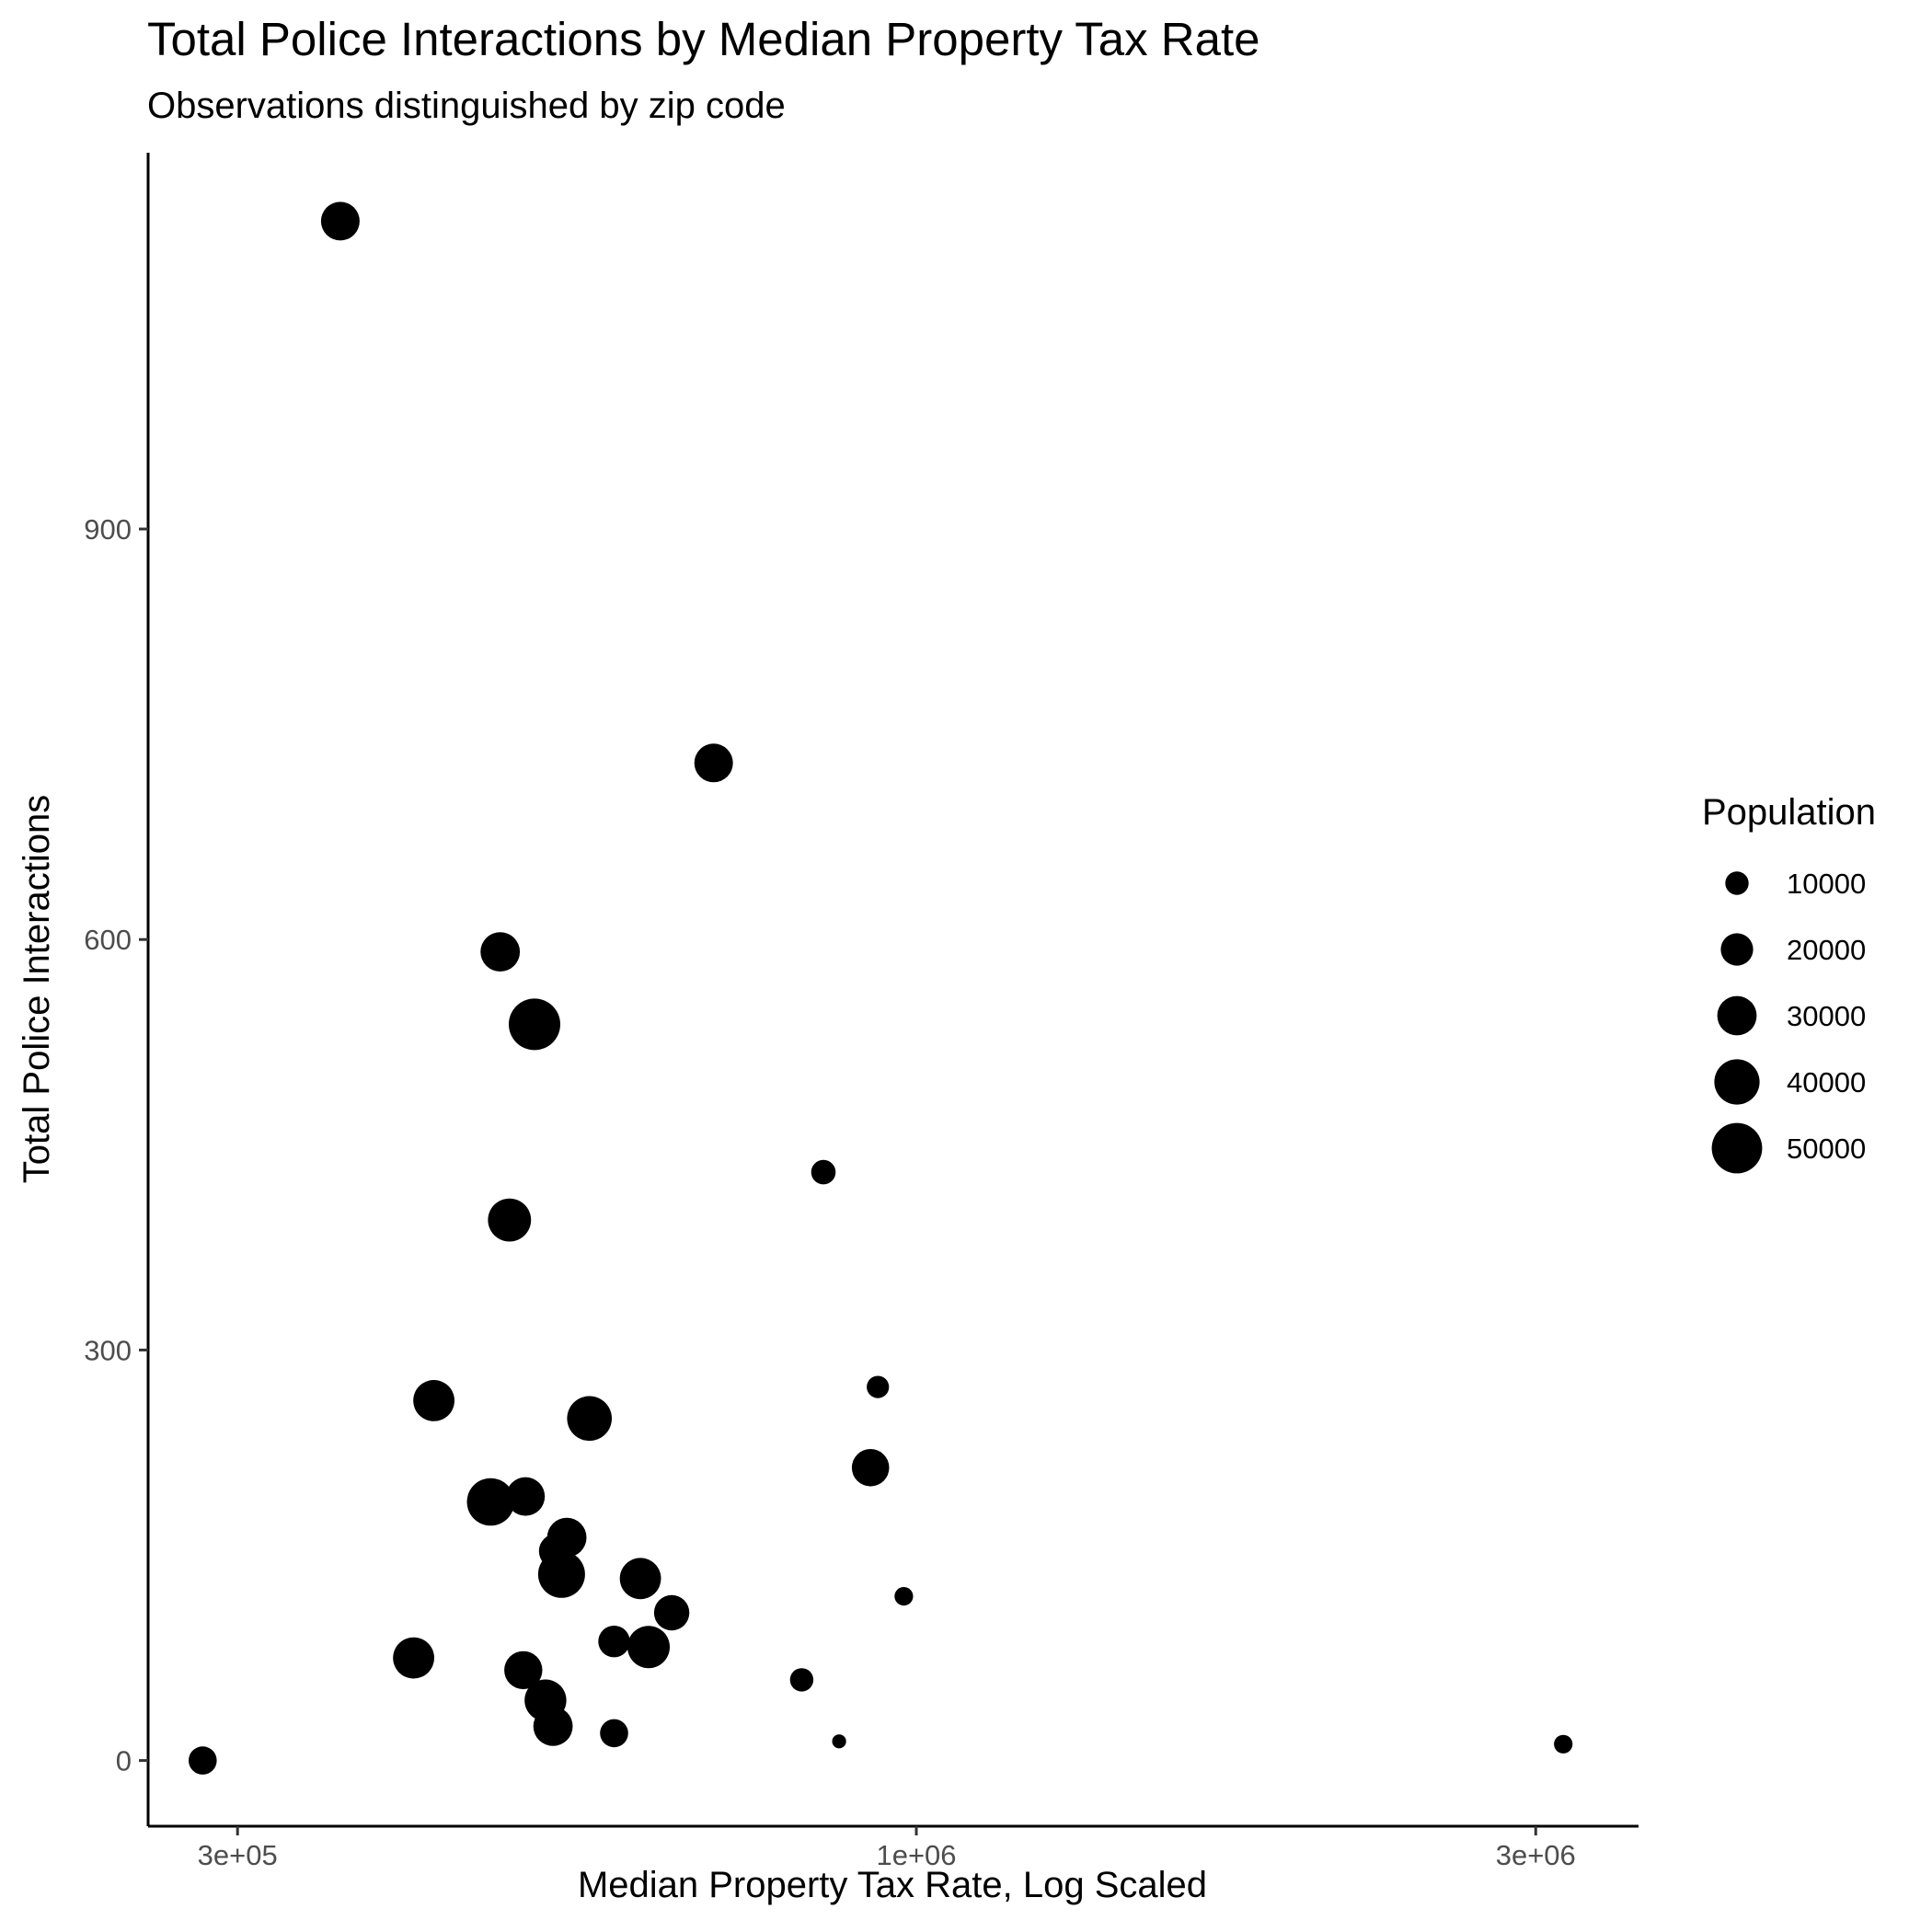  I want to click on size-legend: Population 10000 20000 30000 40000 50000, so click(1789, 983).